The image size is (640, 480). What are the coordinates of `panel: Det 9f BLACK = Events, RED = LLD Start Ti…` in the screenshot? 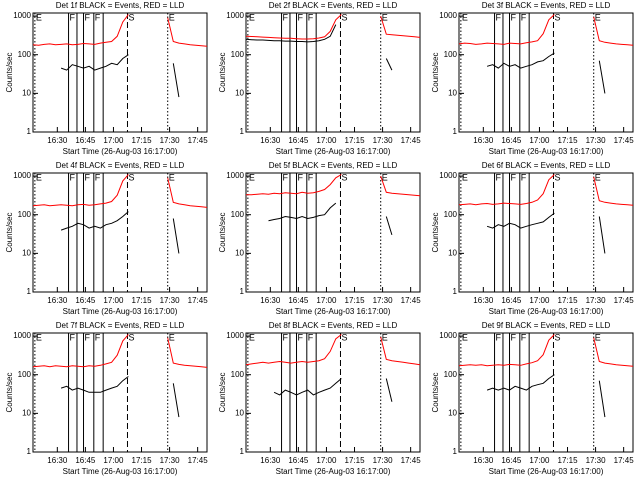 It's located at (532, 398).